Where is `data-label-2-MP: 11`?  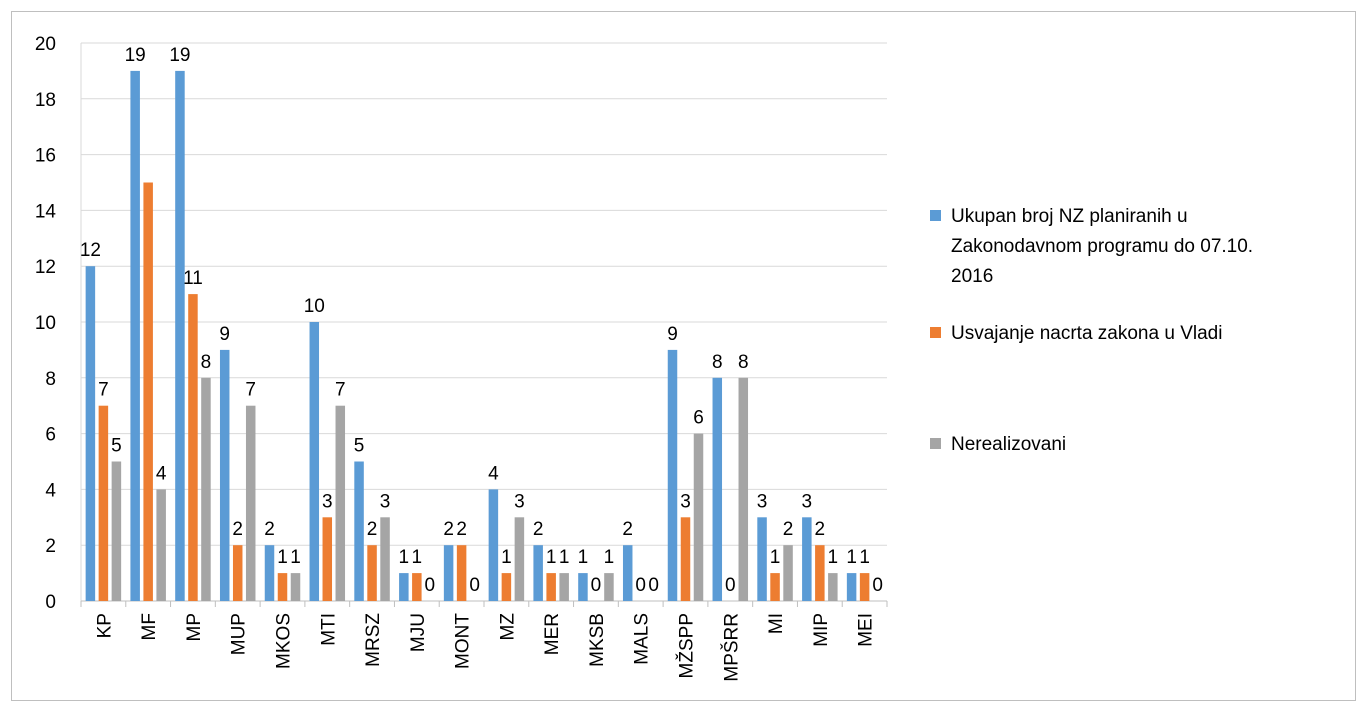 data-label-2-MP: 11 is located at coordinates (193, 278).